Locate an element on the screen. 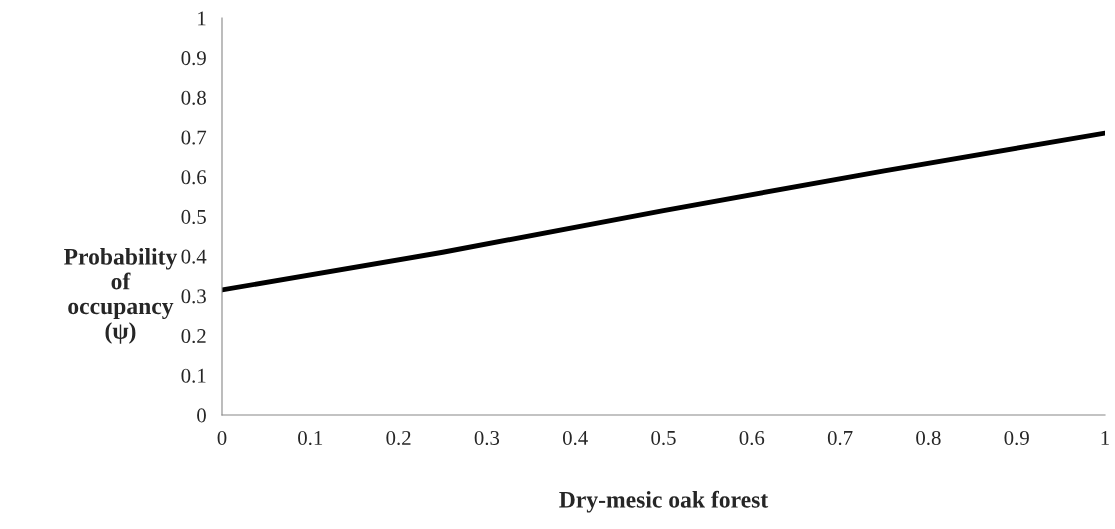  y-tick-label: 0.4 is located at coordinates (194, 256).